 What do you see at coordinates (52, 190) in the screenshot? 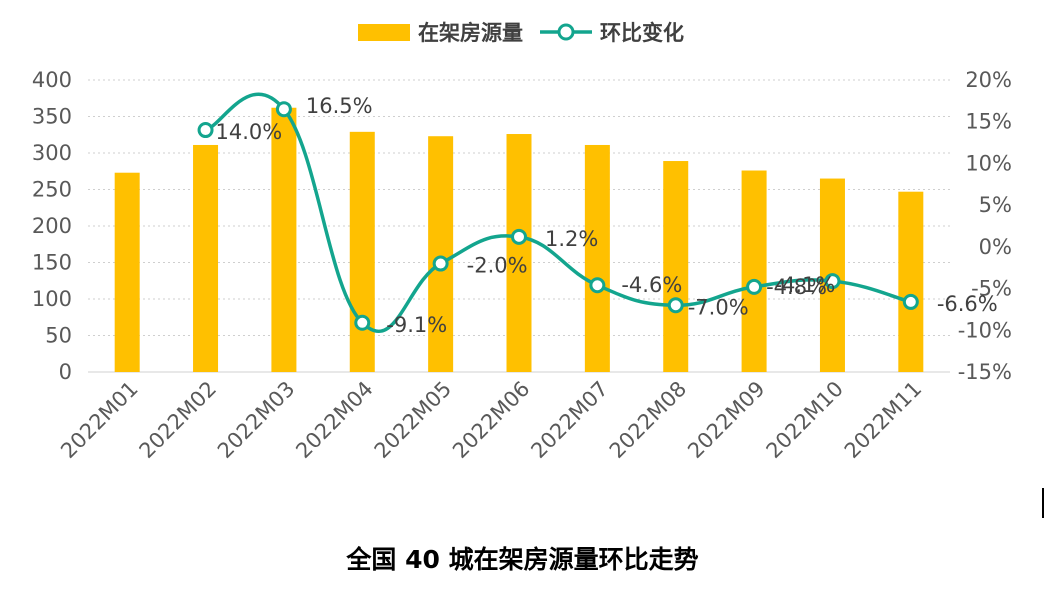
I see `left-tick-label: 250` at bounding box center [52, 190].